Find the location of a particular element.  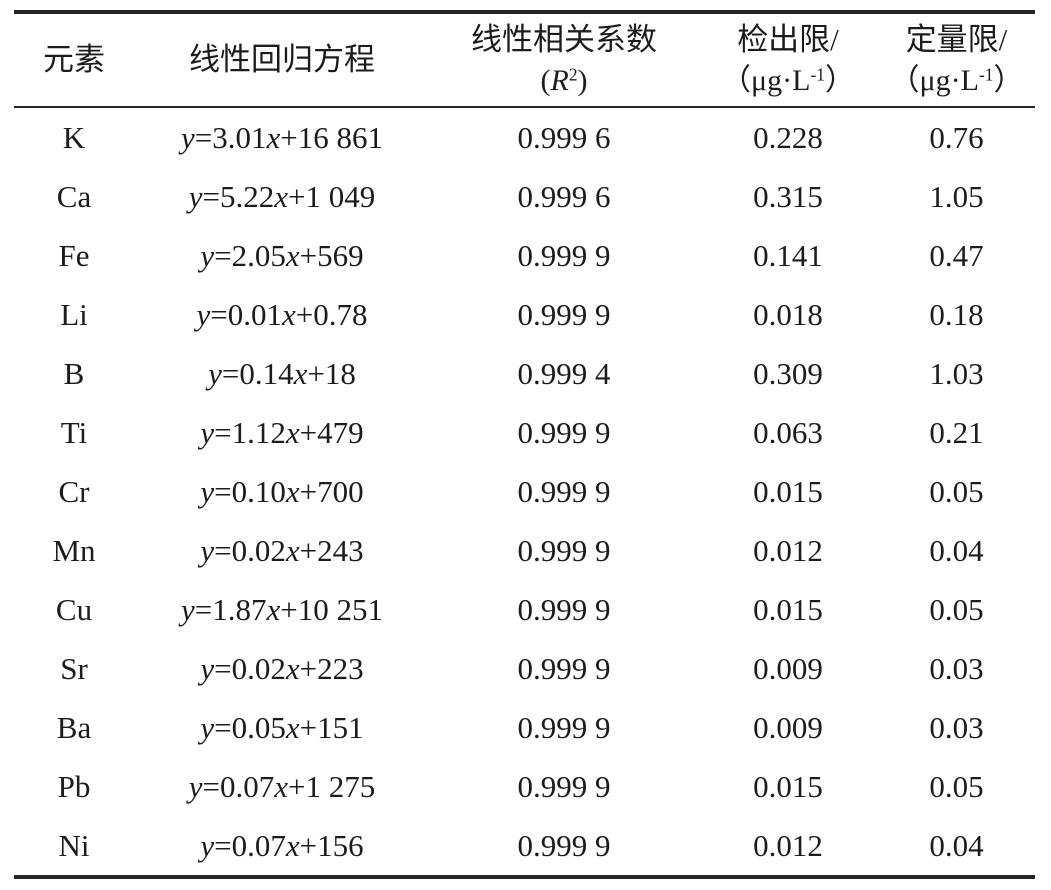

header-lod-unit: （μg·L-1） is located at coordinates (788, 80).